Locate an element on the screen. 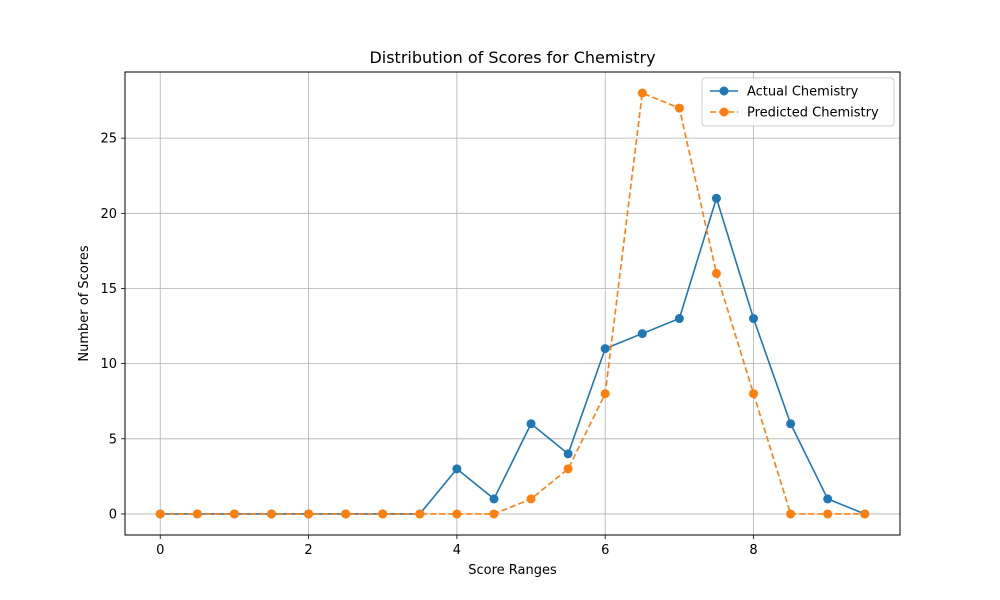  x-tick-label: 6 is located at coordinates (605, 550).